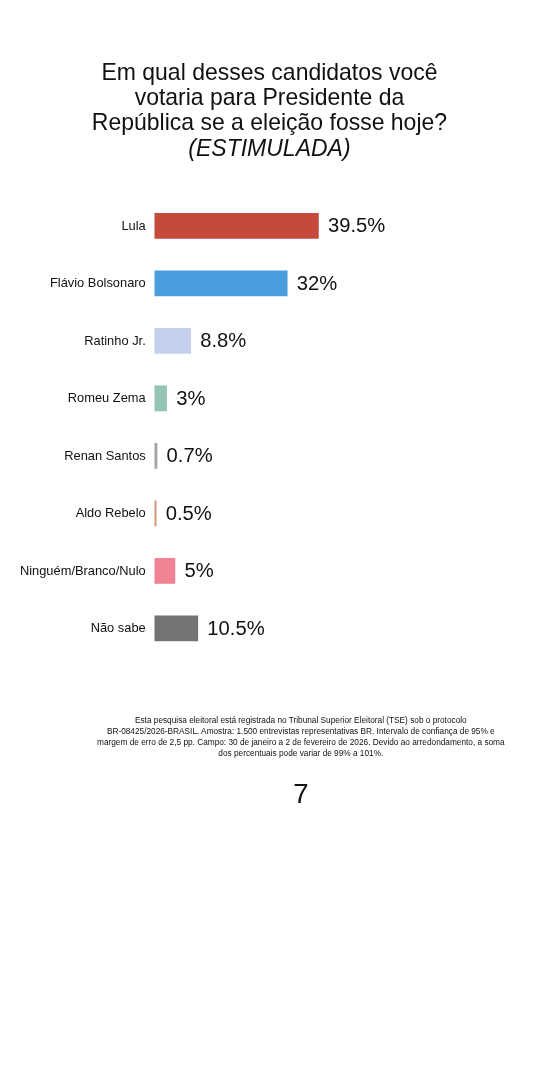 The width and height of the screenshot is (540, 1075). I want to click on chart-title: Em qual desses candidatos você votaria para Presidente da República se a eleição fosse hoje?, so click(269, 97).